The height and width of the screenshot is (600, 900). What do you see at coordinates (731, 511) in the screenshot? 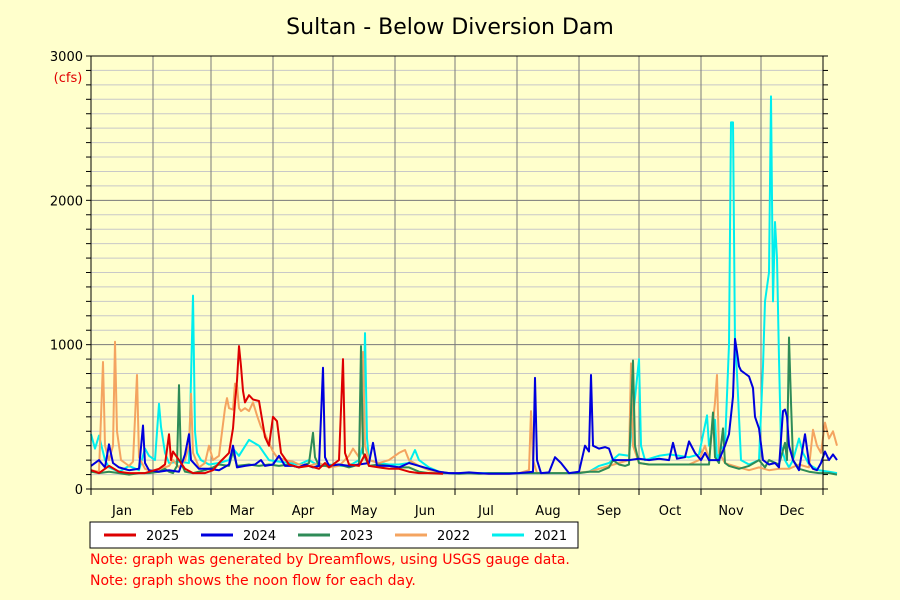
I see `x-tick-label: Nov` at bounding box center [731, 511].